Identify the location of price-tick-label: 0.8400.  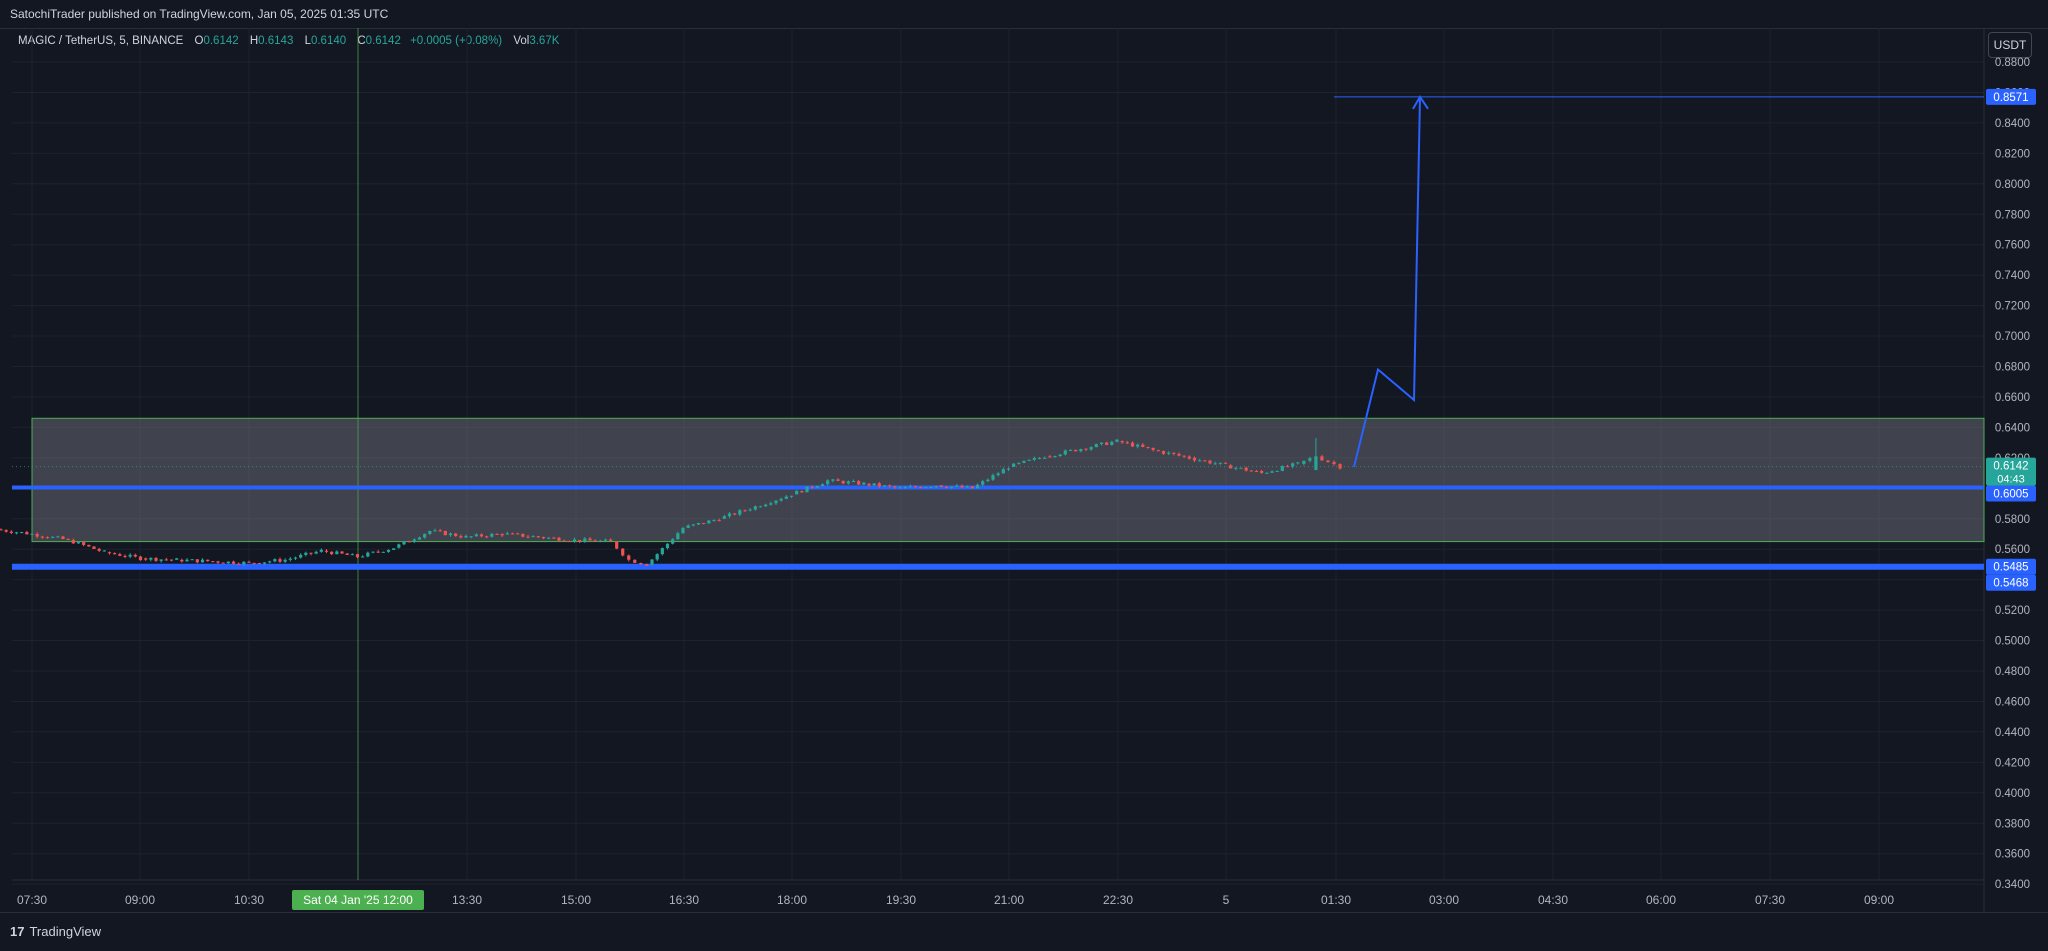
(2012, 124).